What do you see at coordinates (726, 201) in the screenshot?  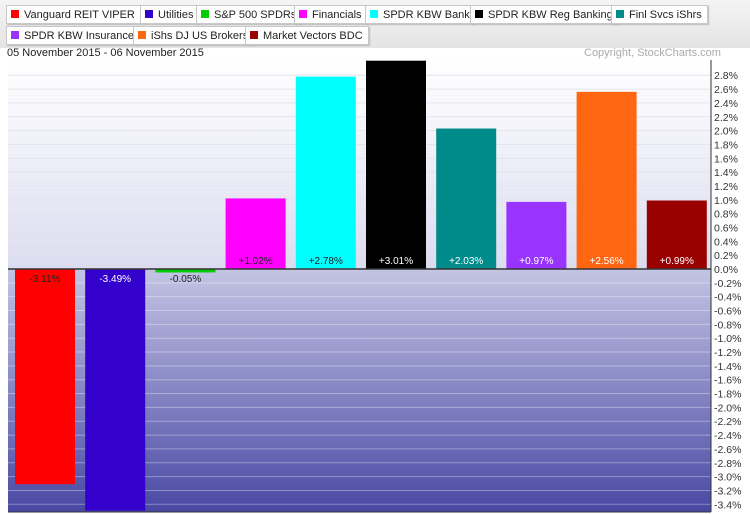 I see `y-tick-label: 1.0%` at bounding box center [726, 201].